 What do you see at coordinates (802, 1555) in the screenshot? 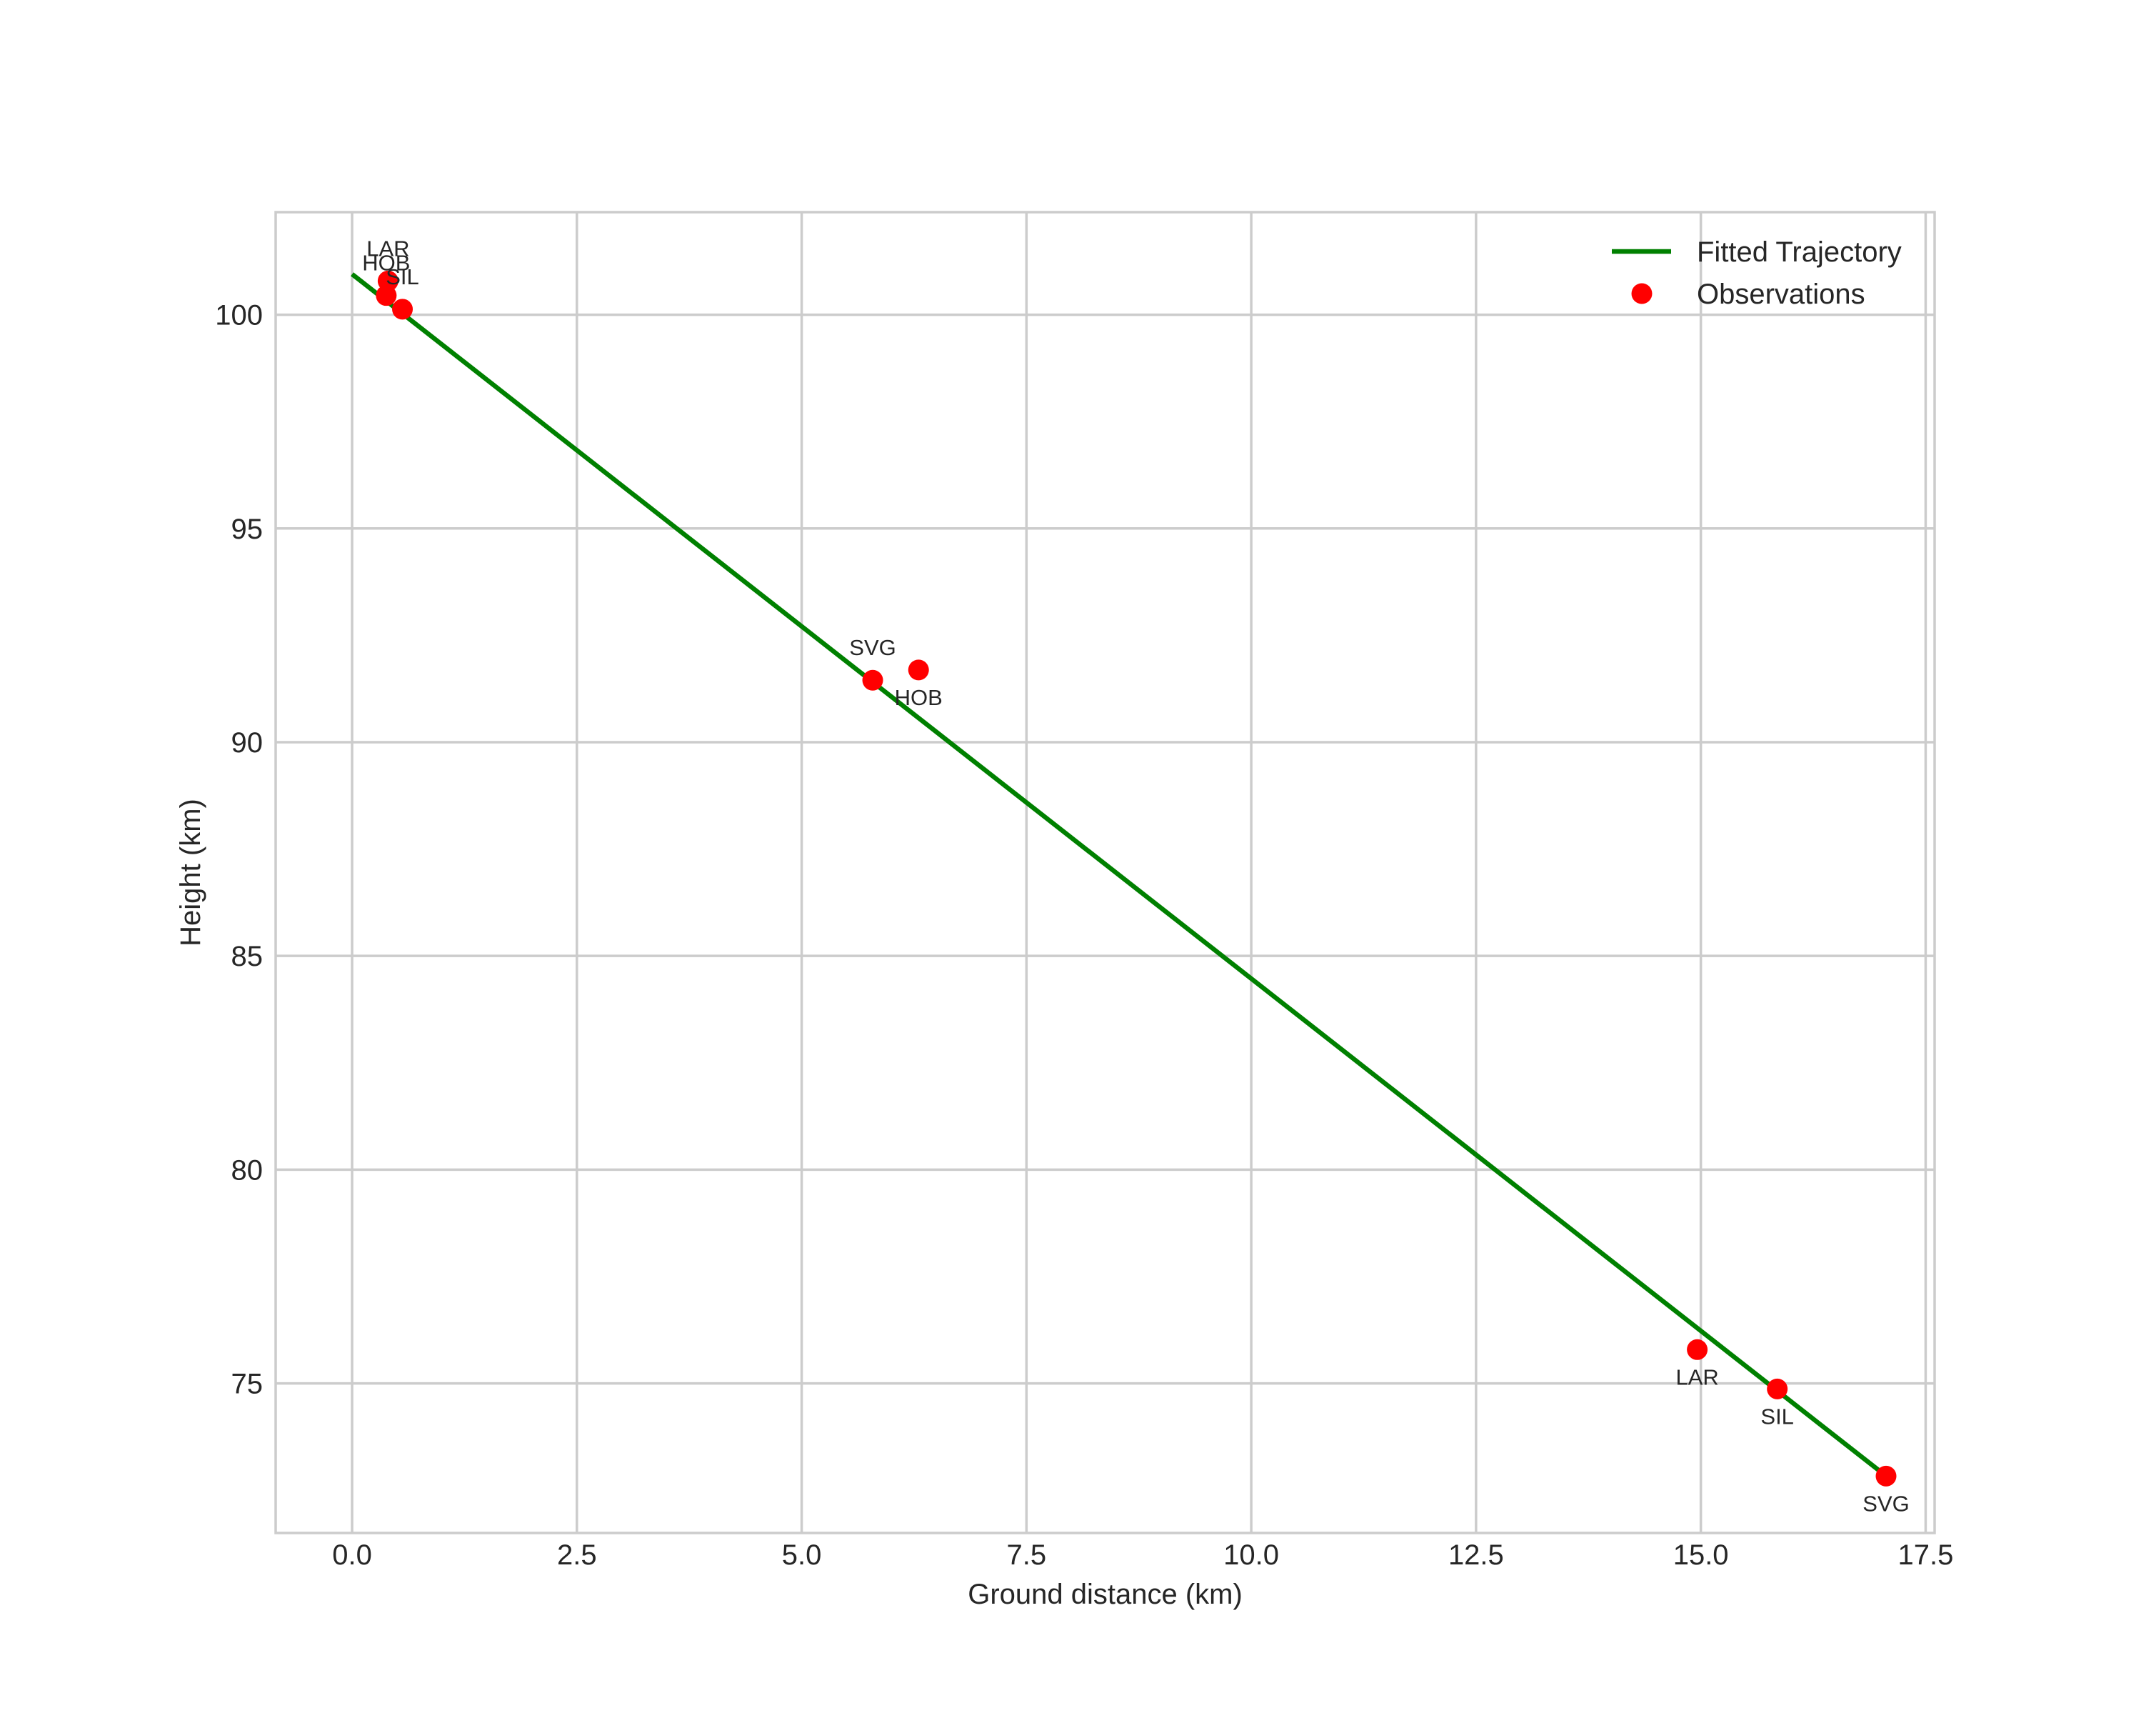
I see `x-tick-label: 5.0` at bounding box center [802, 1555].